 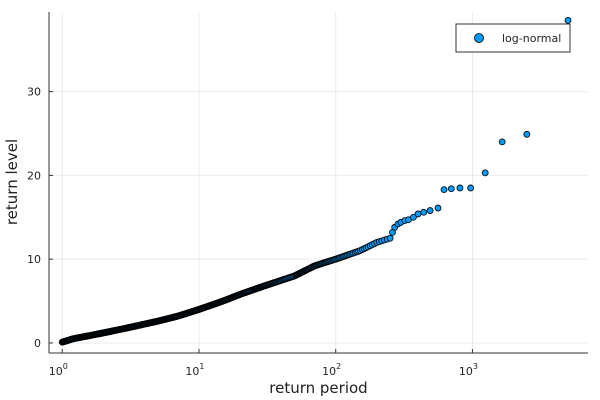 What do you see at coordinates (34, 175) in the screenshot?
I see `y-tick-label: 20` at bounding box center [34, 175].